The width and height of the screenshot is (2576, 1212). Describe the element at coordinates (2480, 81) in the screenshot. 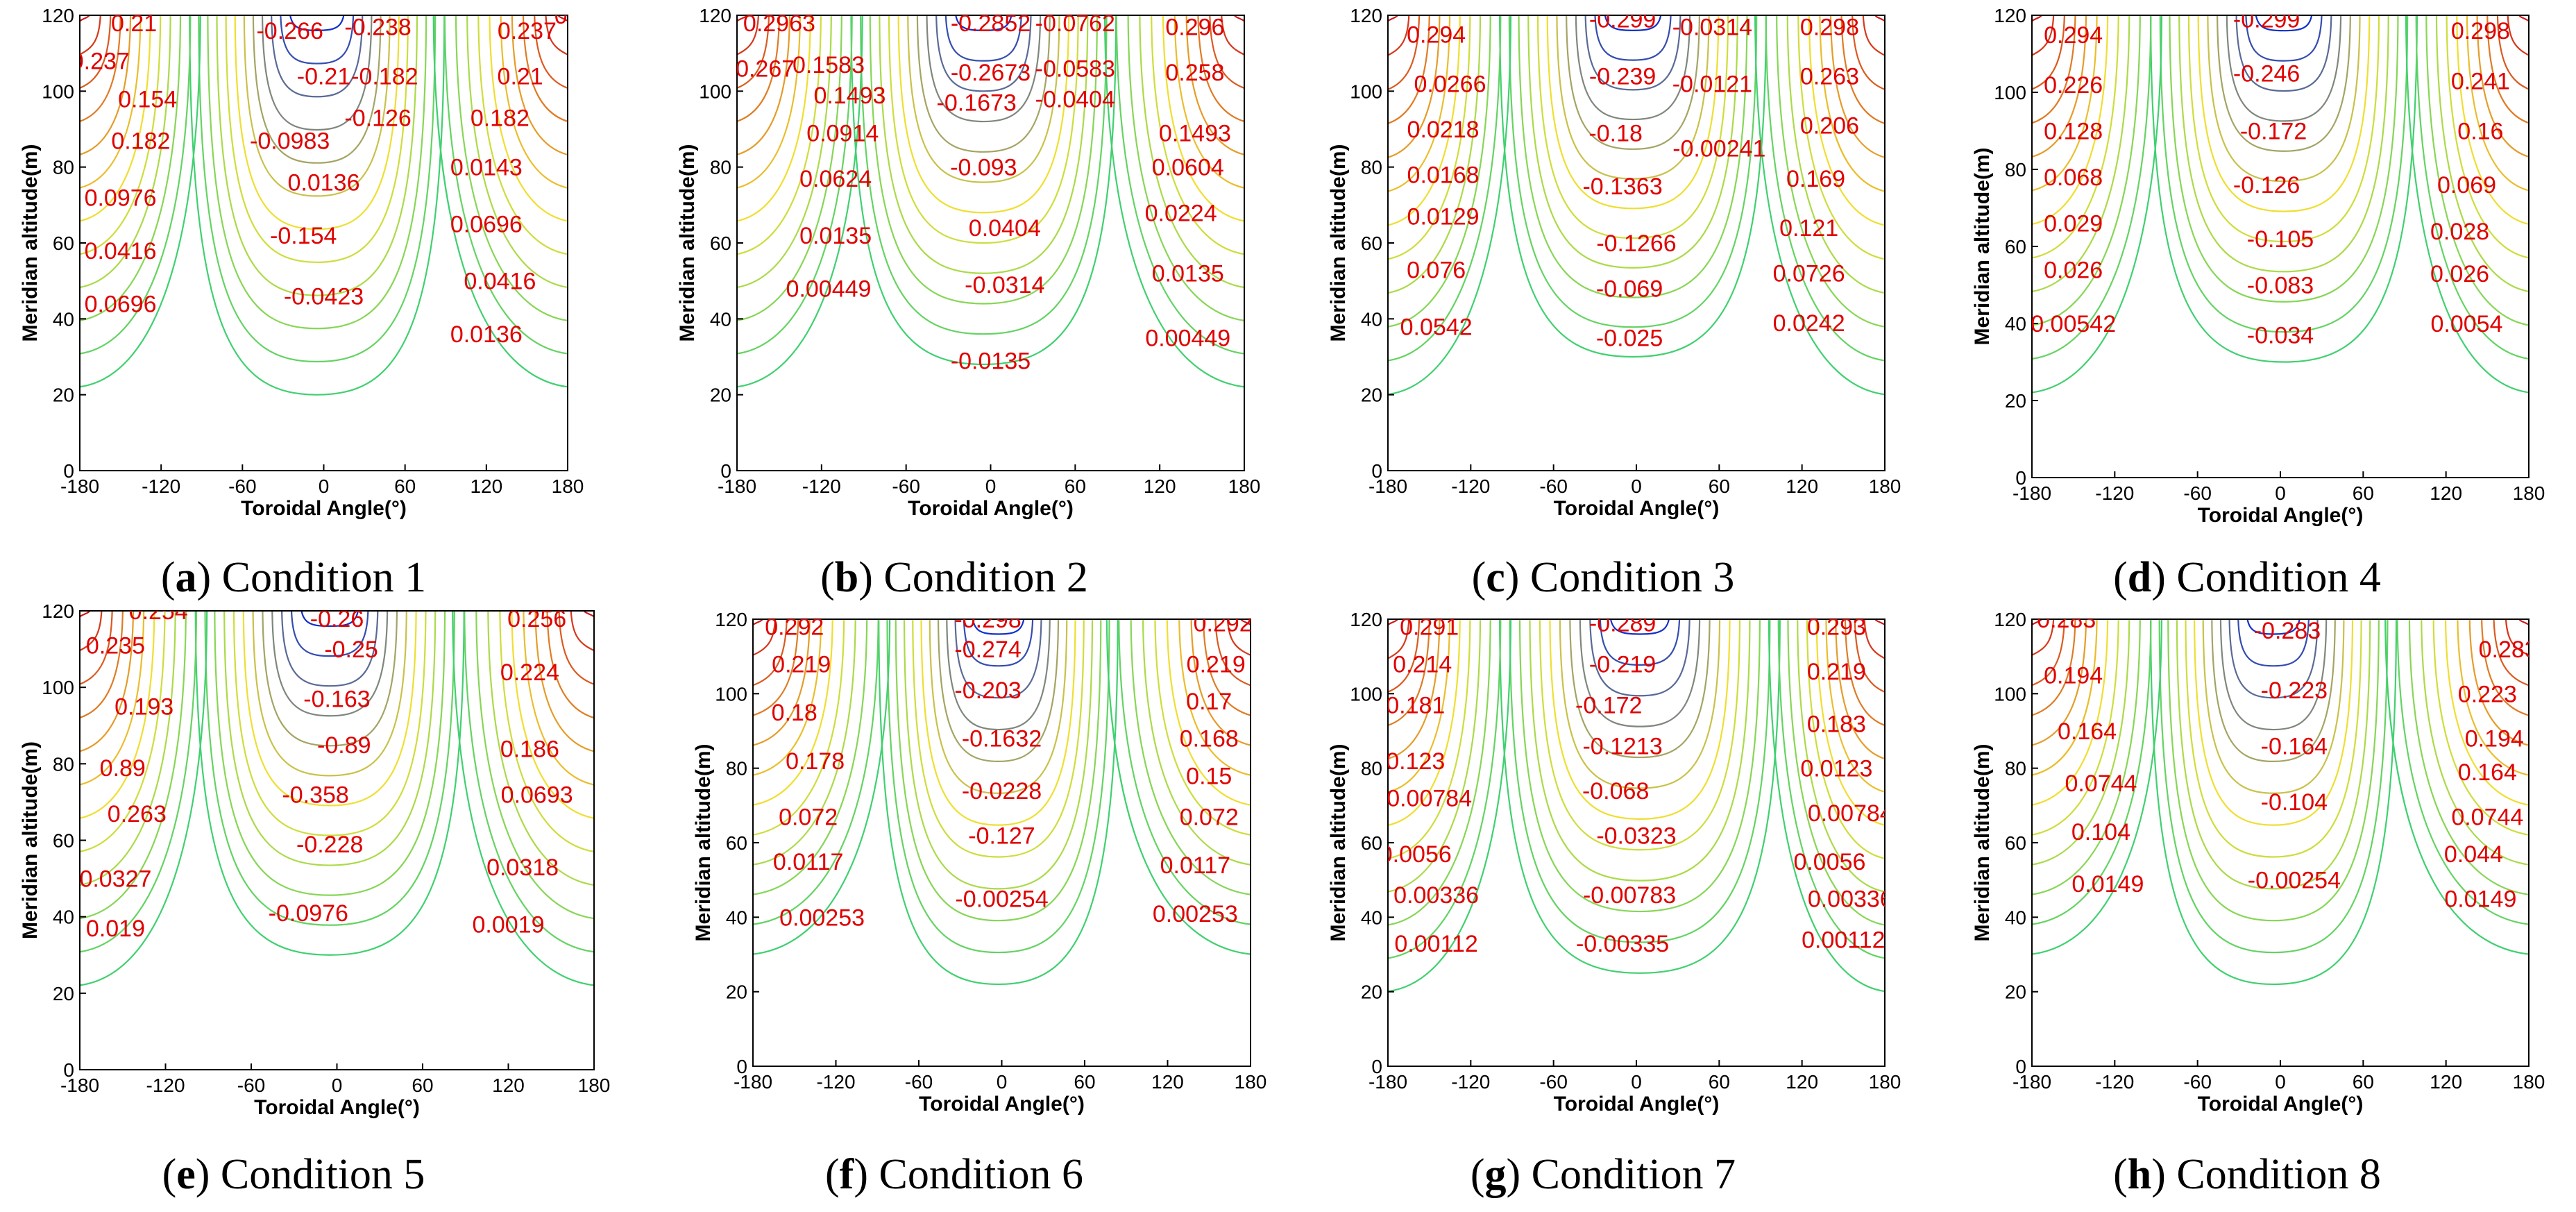

I see `contour-label: 0.241` at that location.